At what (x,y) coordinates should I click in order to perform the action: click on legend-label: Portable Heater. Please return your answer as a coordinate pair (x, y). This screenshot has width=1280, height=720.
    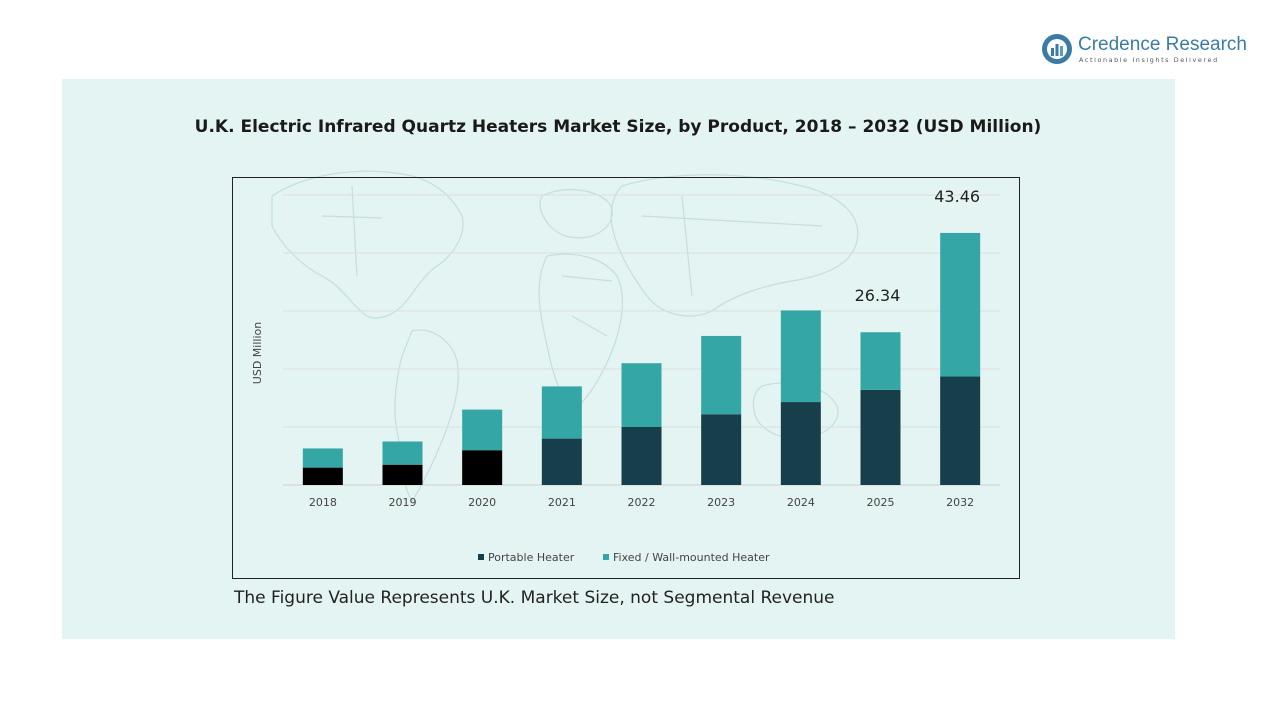
    Looking at the image, I should click on (531, 557).